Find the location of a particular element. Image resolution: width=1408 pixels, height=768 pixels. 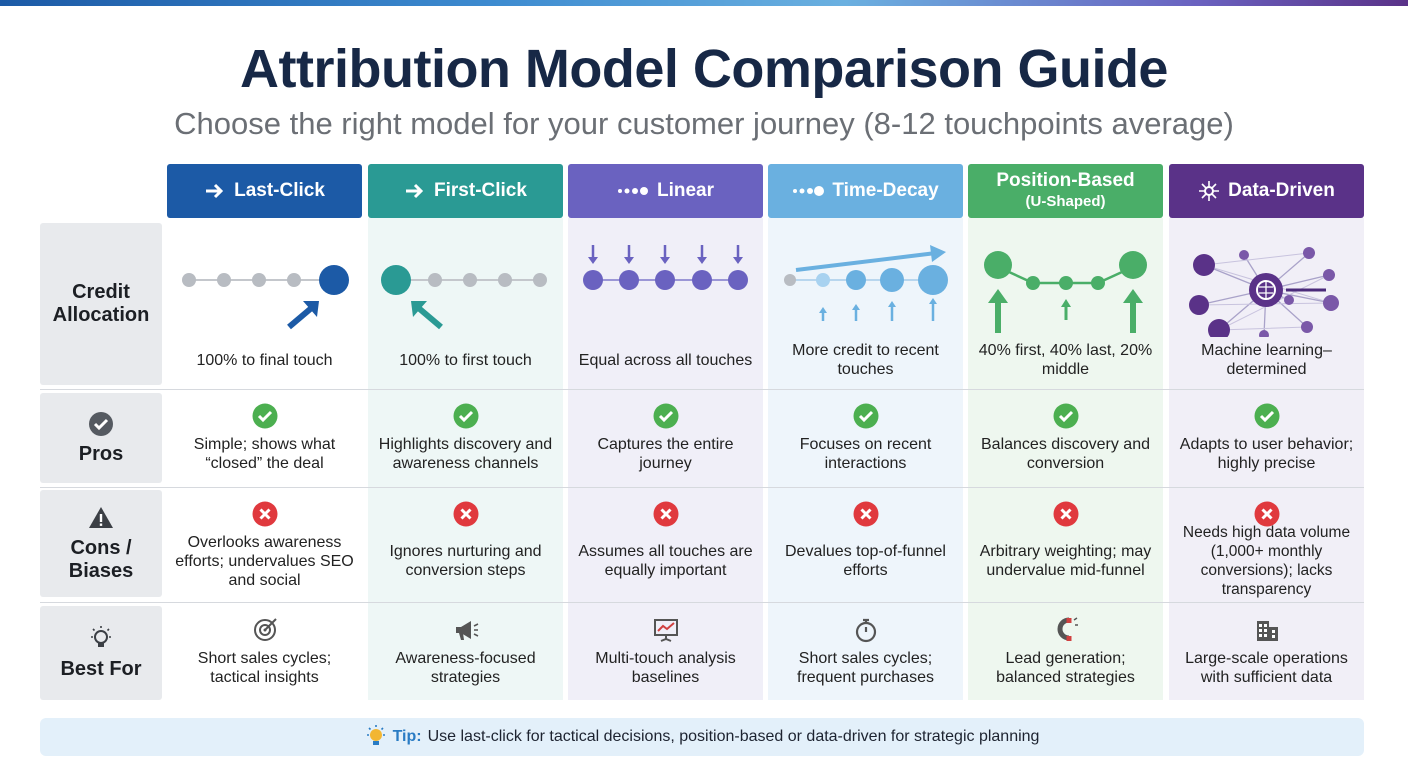

cell-text: Focuses on recent interactions is located at coordinates (865, 454).